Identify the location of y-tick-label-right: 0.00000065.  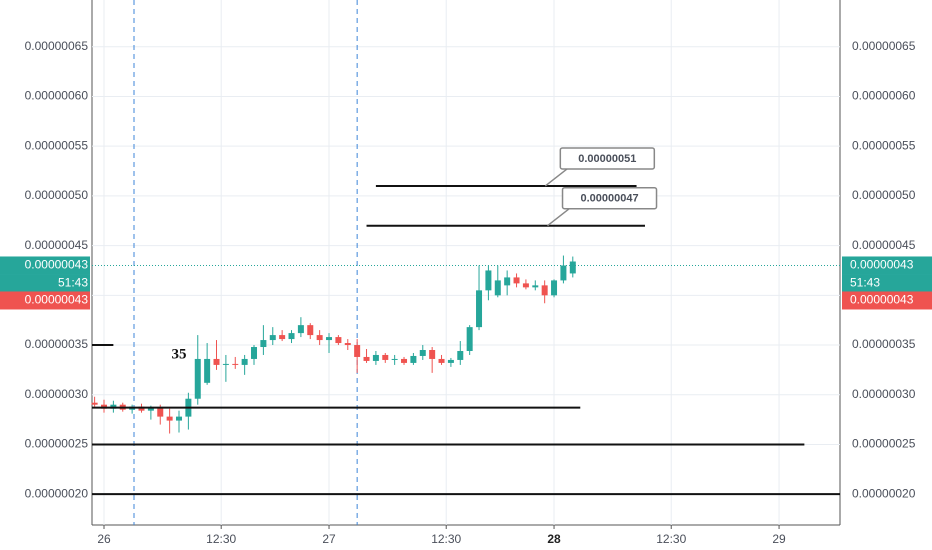
(884, 46).